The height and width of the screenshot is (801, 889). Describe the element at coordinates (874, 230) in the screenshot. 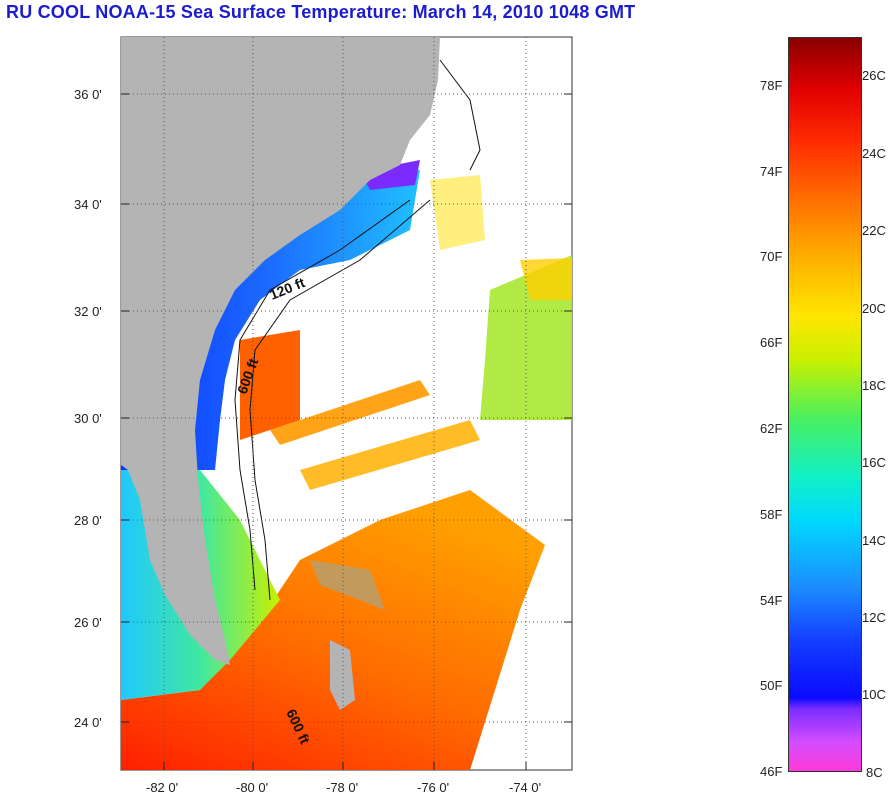

I see `scale-label-c: 22C` at that location.